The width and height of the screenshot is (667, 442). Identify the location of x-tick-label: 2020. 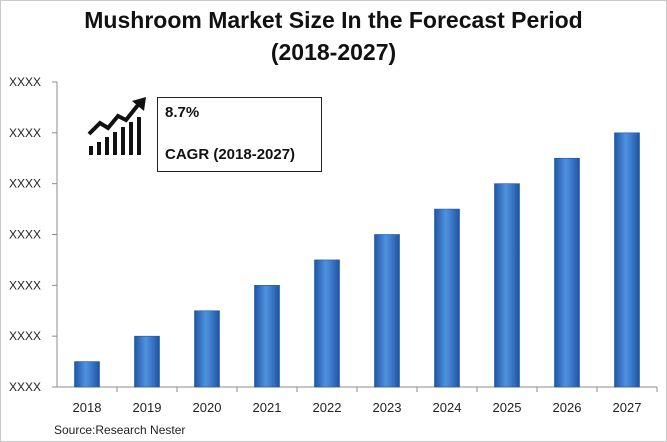
(207, 407).